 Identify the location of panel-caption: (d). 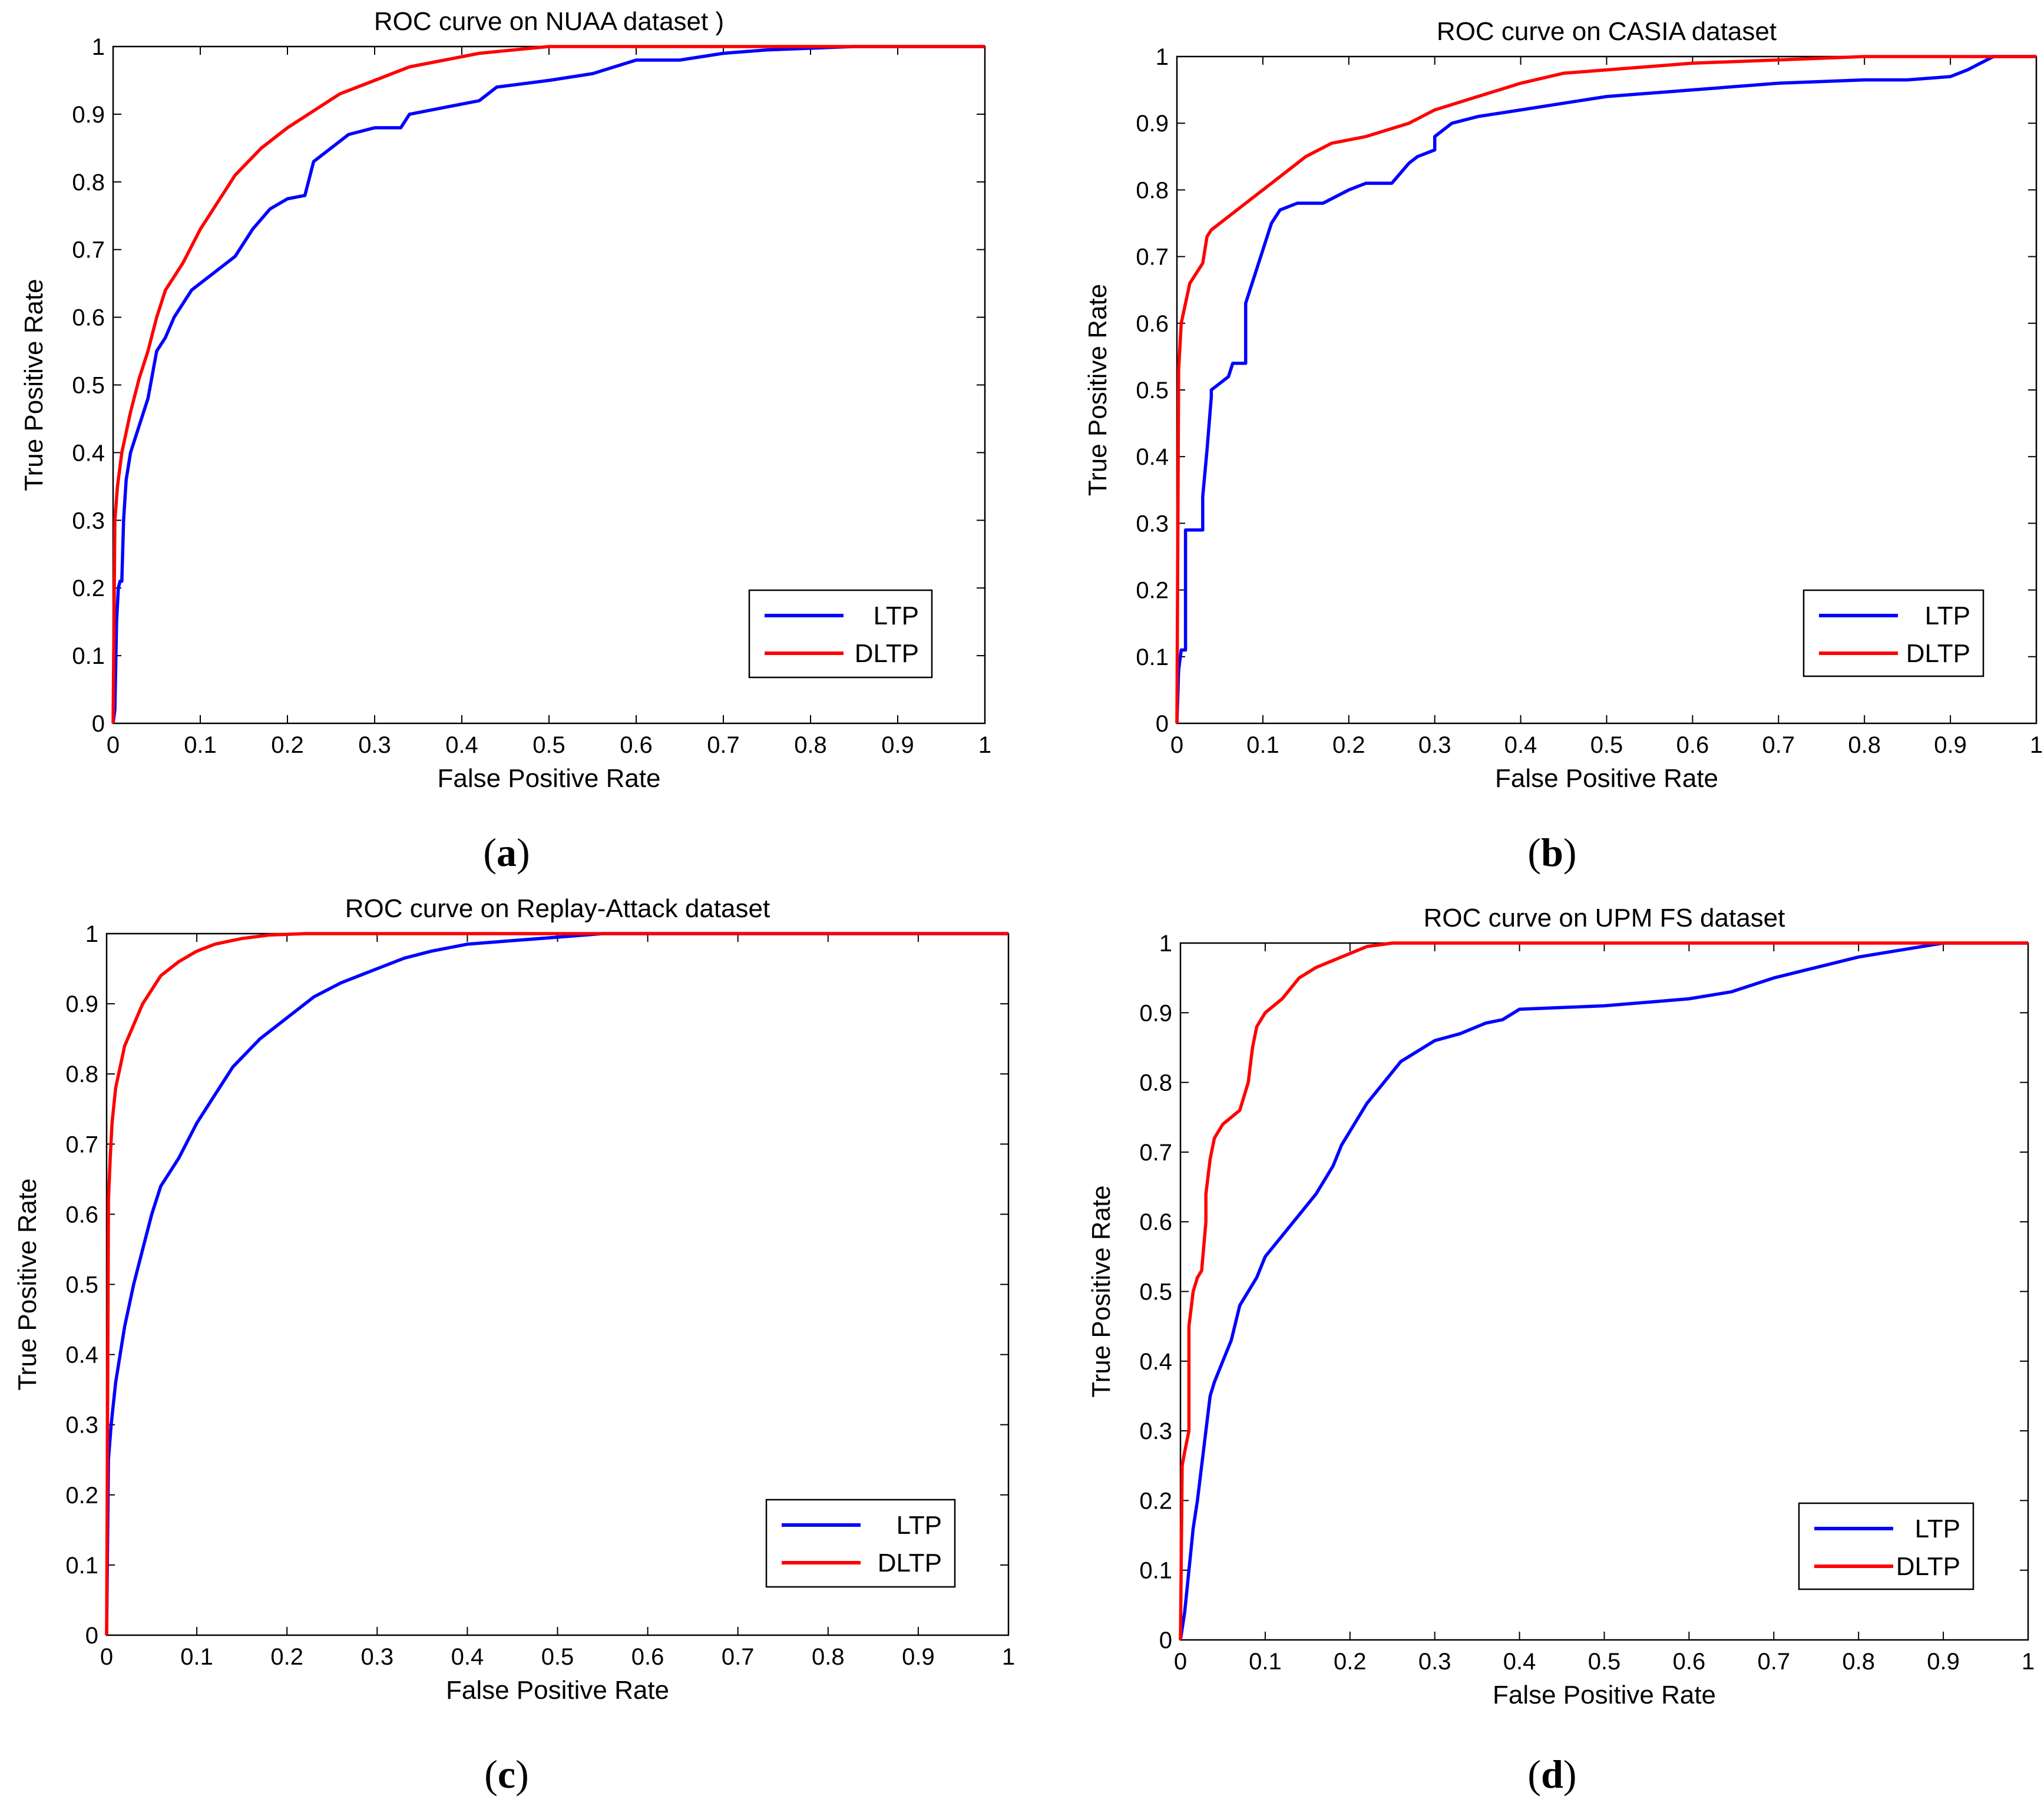
(1551, 1774).